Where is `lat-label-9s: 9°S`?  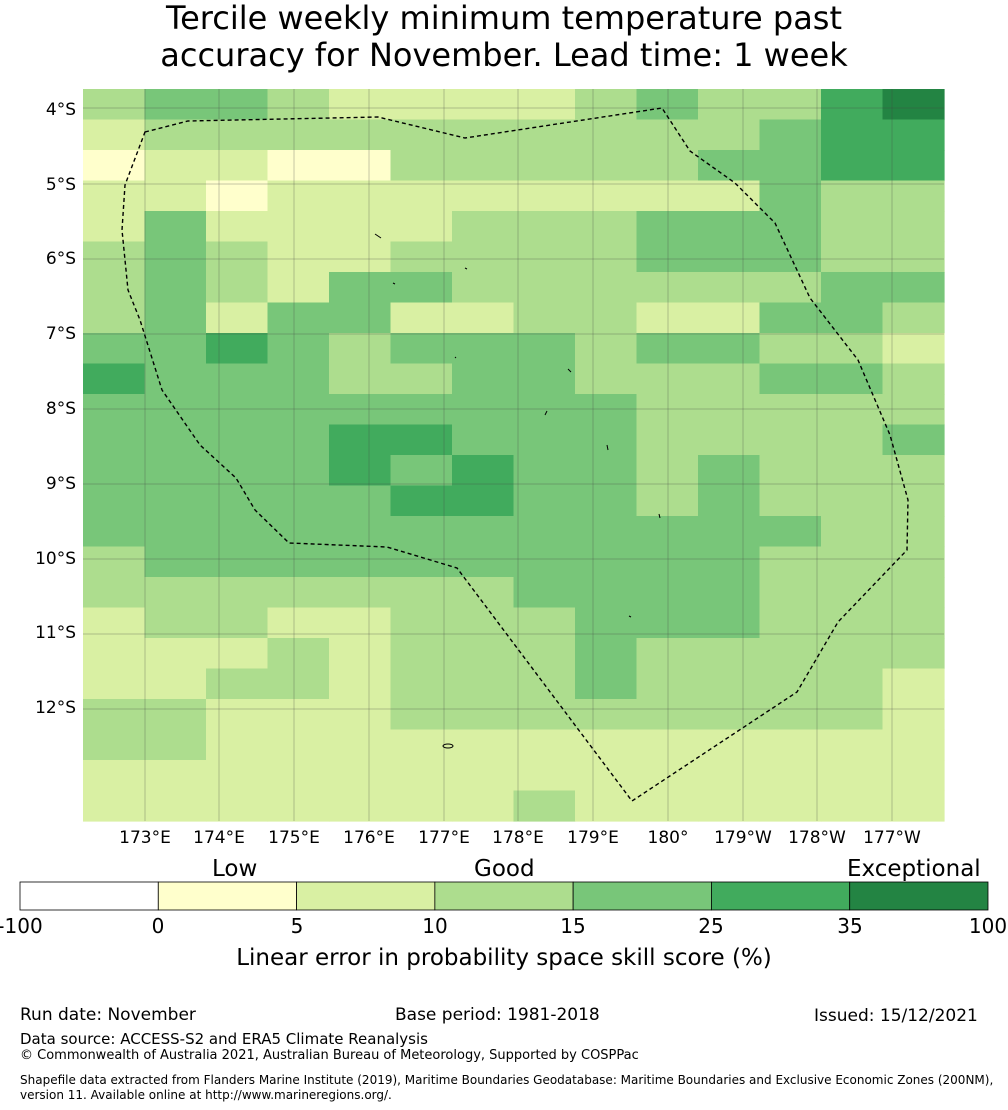 lat-label-9s: 9°S is located at coordinates (60, 484).